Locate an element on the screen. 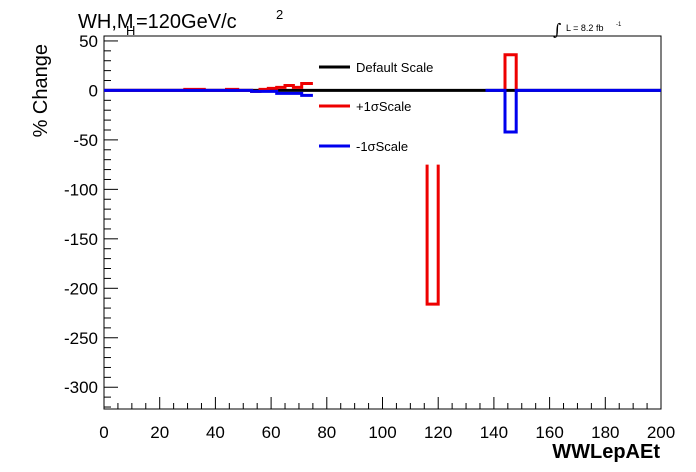  x-tick-label: 0 is located at coordinates (103, 432).